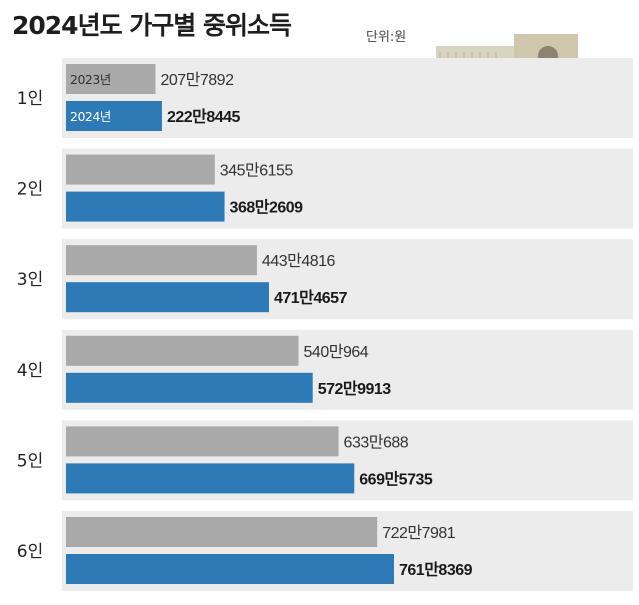 This screenshot has height=605, width=639. What do you see at coordinates (30, 99) in the screenshot?
I see `category-label: 1인` at bounding box center [30, 99].